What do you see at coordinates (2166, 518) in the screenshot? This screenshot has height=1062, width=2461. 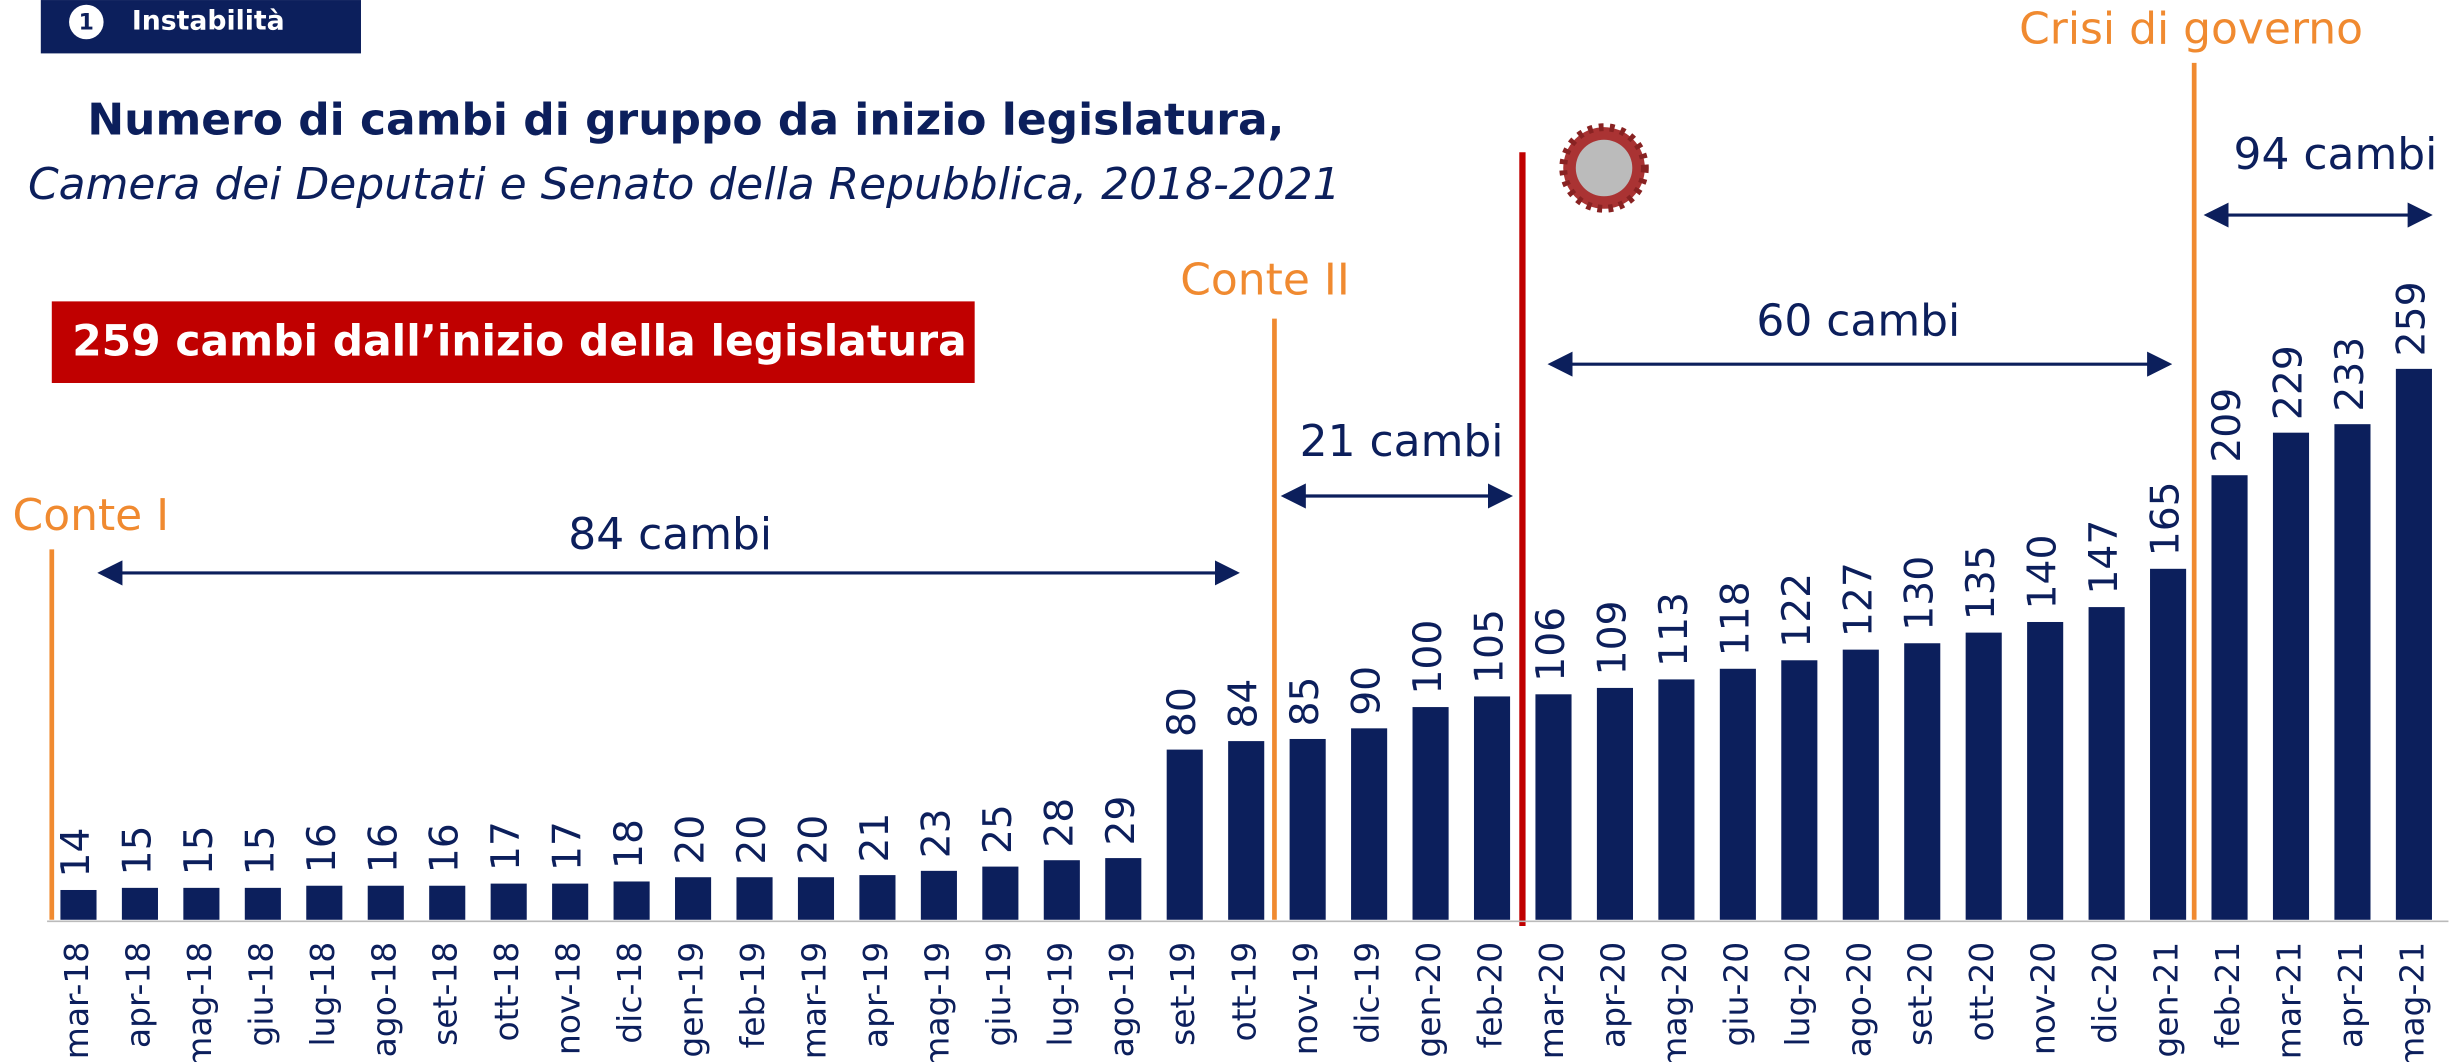 I see `value-label: 165` at bounding box center [2166, 518].